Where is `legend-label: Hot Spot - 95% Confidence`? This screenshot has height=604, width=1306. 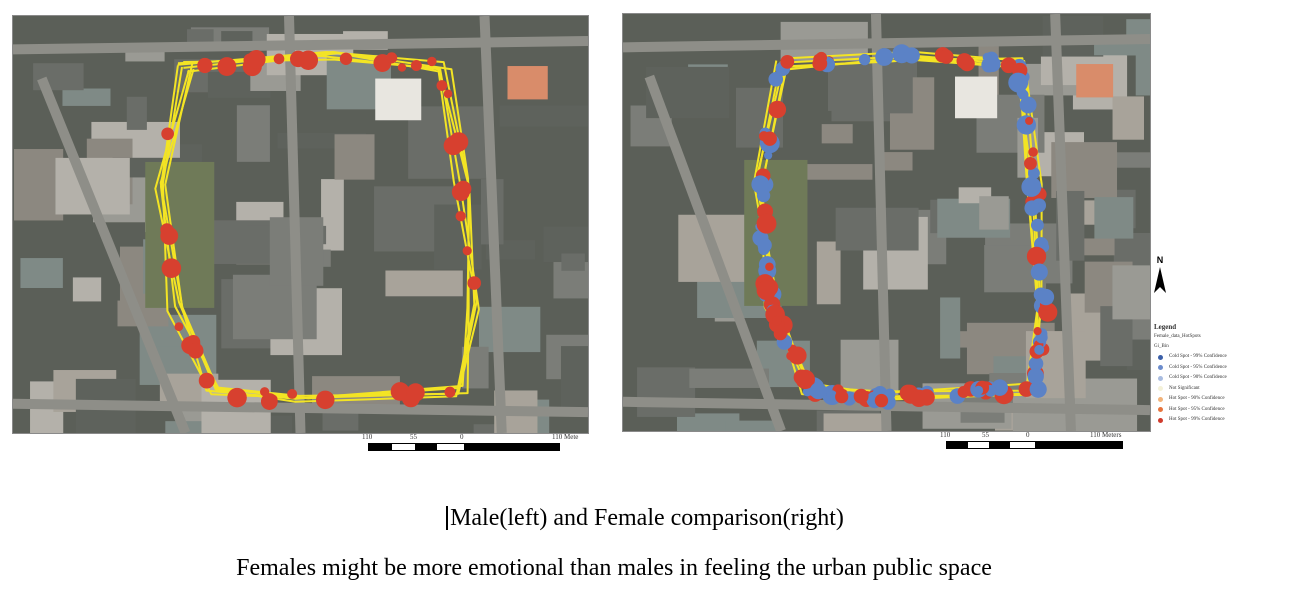
legend-label: Hot Spot - 95% Confidence is located at coordinates (1197, 409).